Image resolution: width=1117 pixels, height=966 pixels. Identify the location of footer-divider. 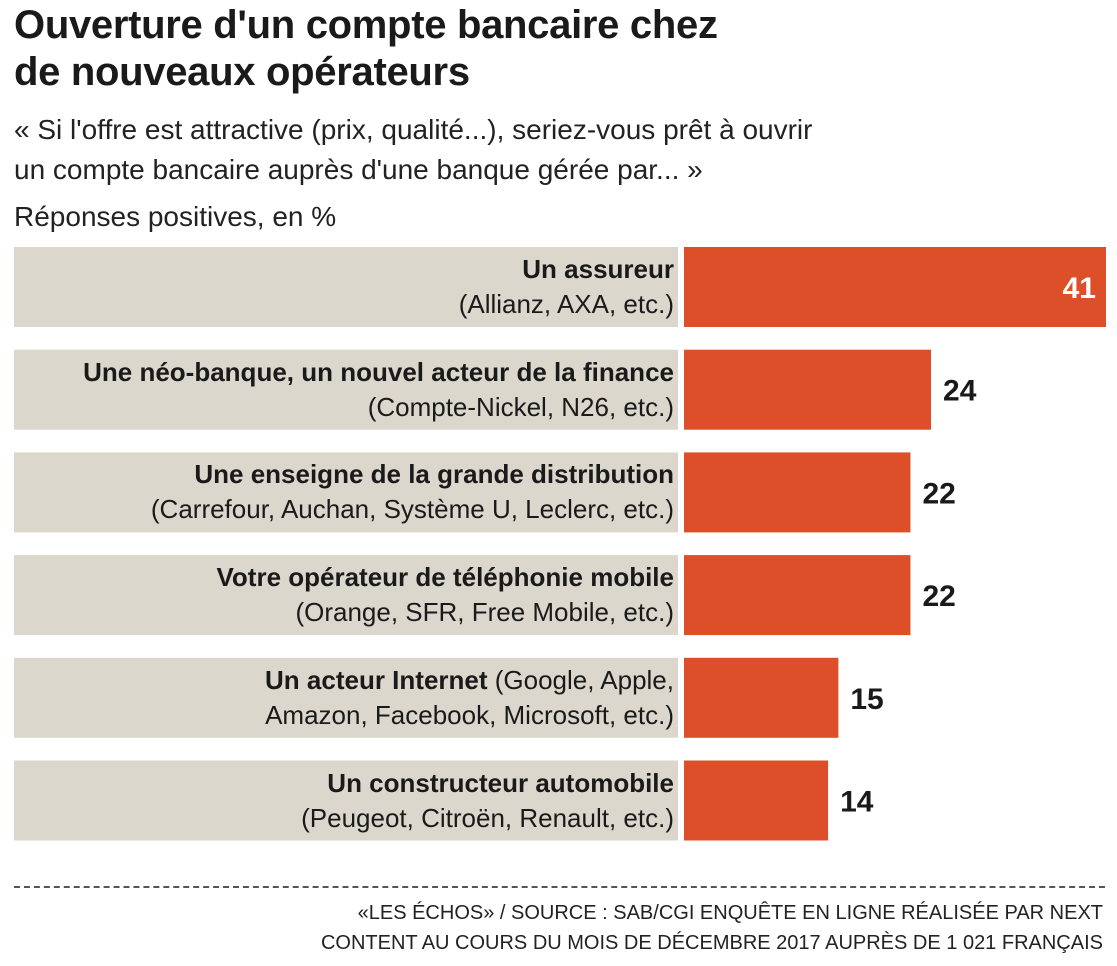
(559, 887).